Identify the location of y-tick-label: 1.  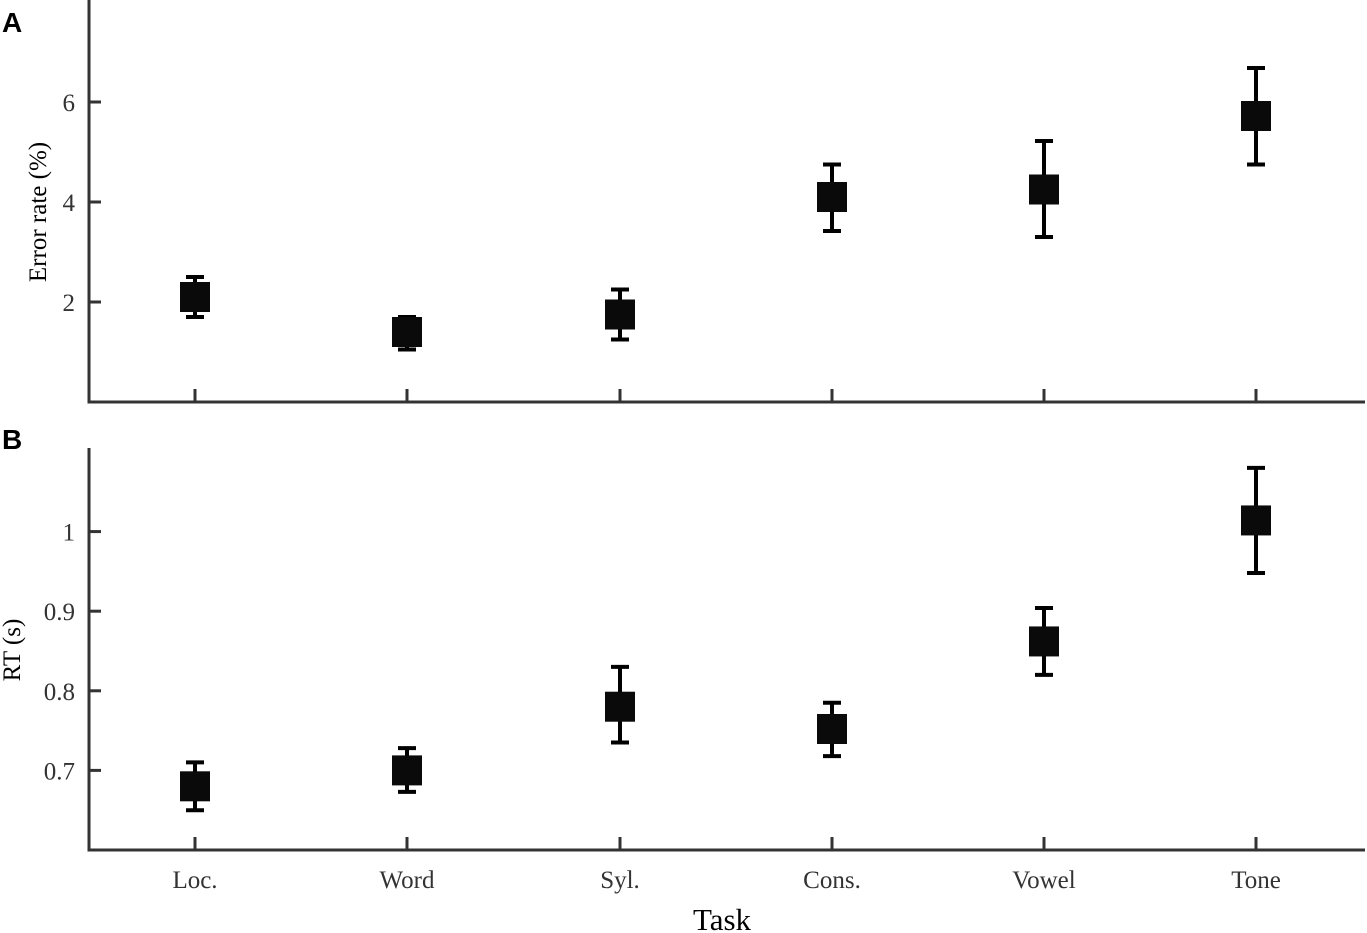
(69, 533).